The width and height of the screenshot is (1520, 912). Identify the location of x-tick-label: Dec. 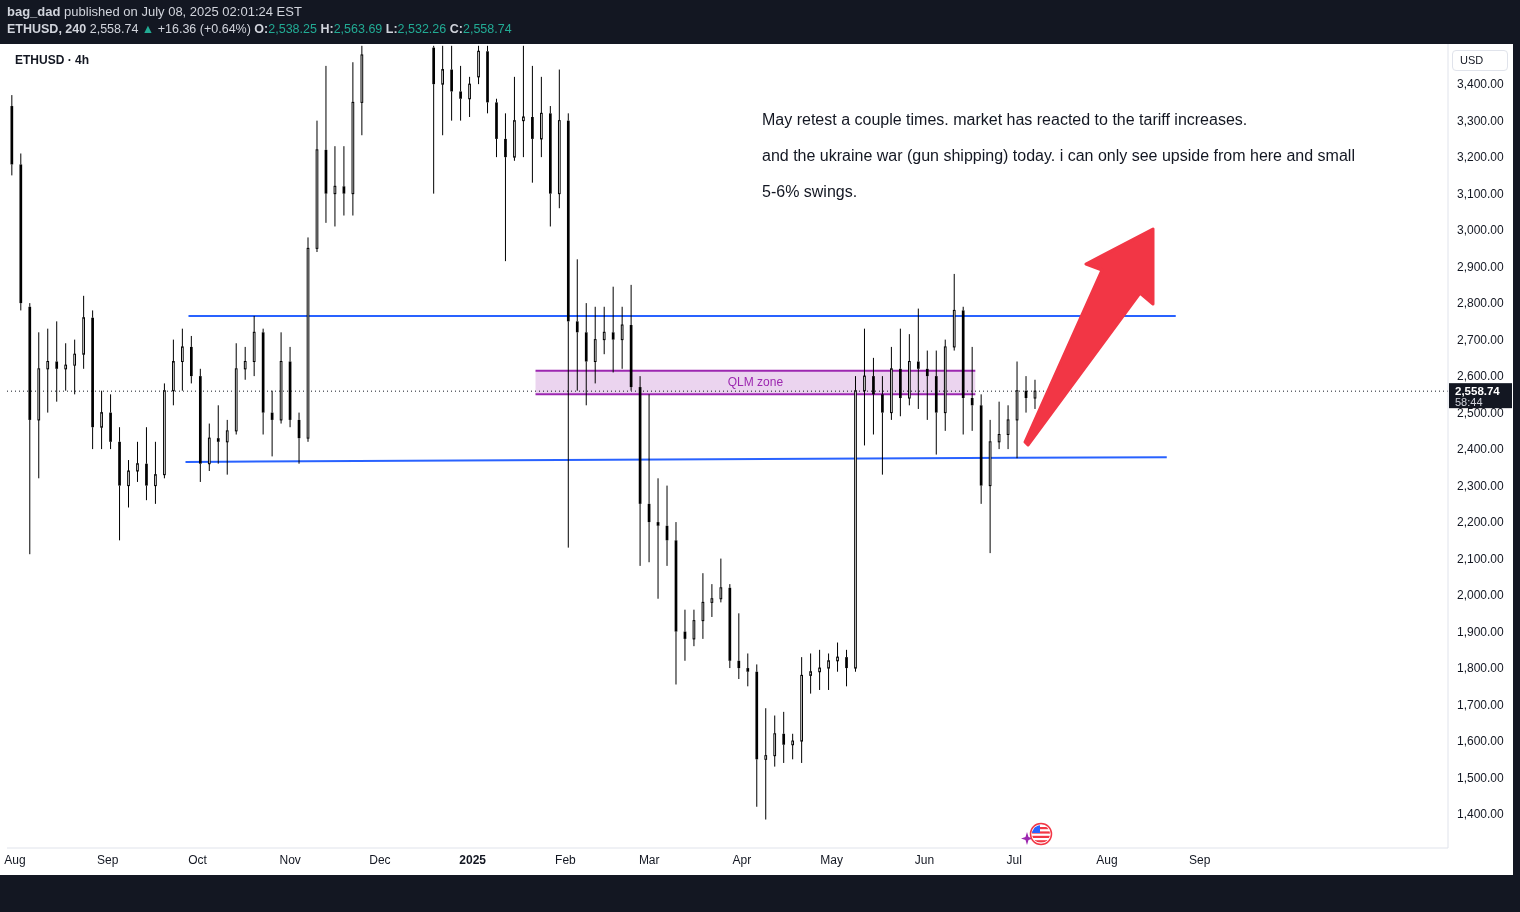
(380, 860).